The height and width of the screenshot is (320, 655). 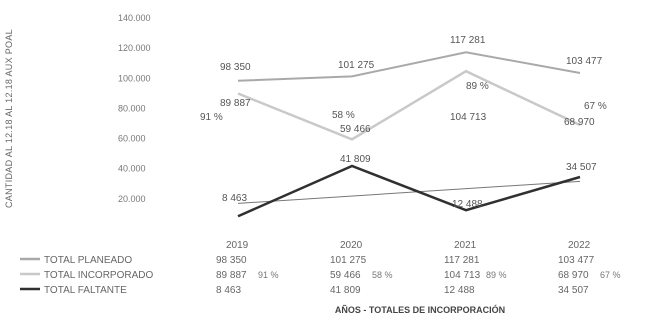 I want to click on data-label: 41 809, so click(x=355, y=159).